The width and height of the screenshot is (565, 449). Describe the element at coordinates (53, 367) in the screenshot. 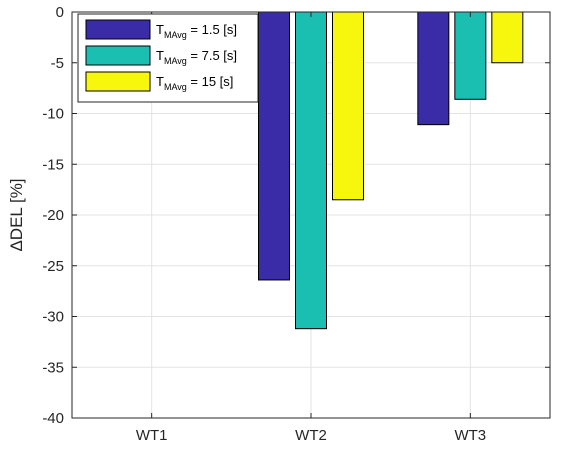

I see `y-tick-label: -35` at that location.